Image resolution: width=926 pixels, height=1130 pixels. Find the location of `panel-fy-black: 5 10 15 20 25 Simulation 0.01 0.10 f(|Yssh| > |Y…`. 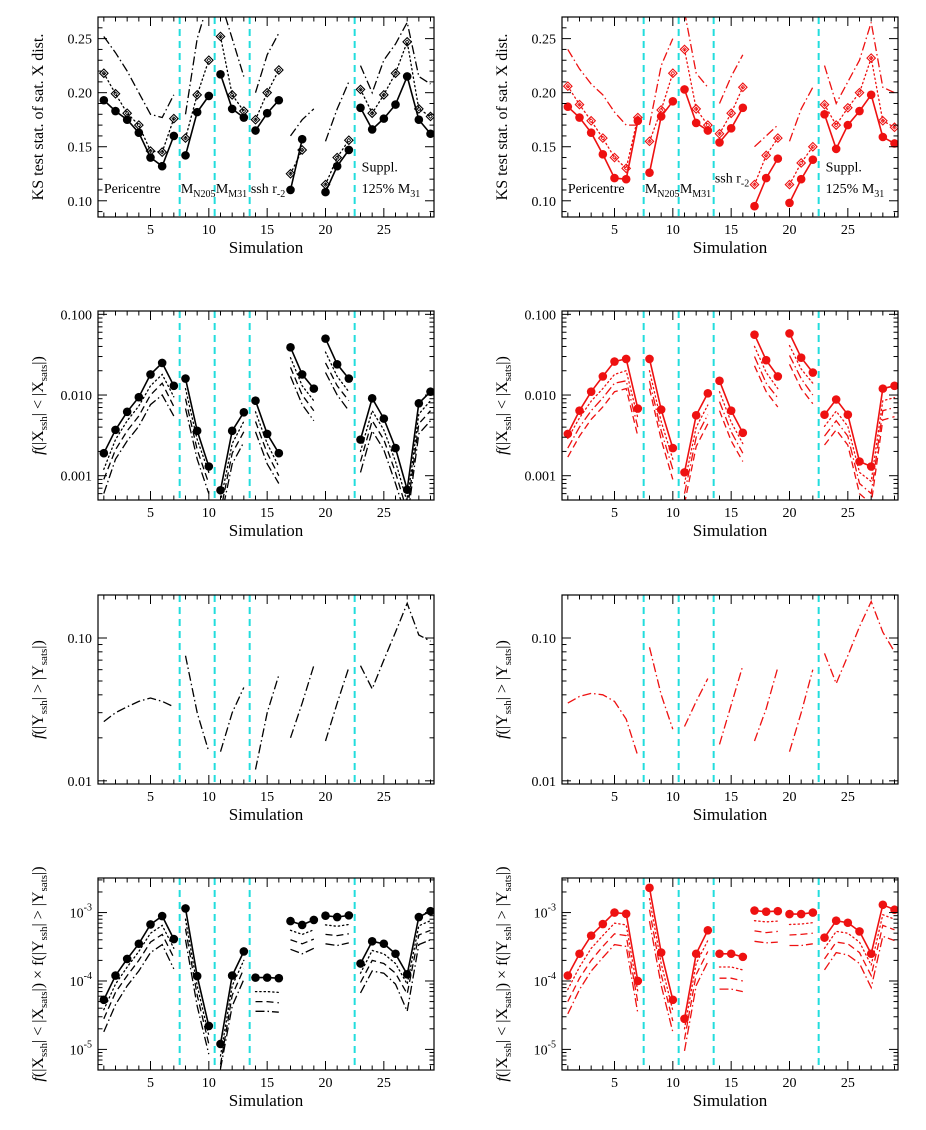

panel-fy-black: 5 10 15 20 25 Simulation 0.01 0.10 f(|Yssh| > |Y… is located at coordinates (232, 709).